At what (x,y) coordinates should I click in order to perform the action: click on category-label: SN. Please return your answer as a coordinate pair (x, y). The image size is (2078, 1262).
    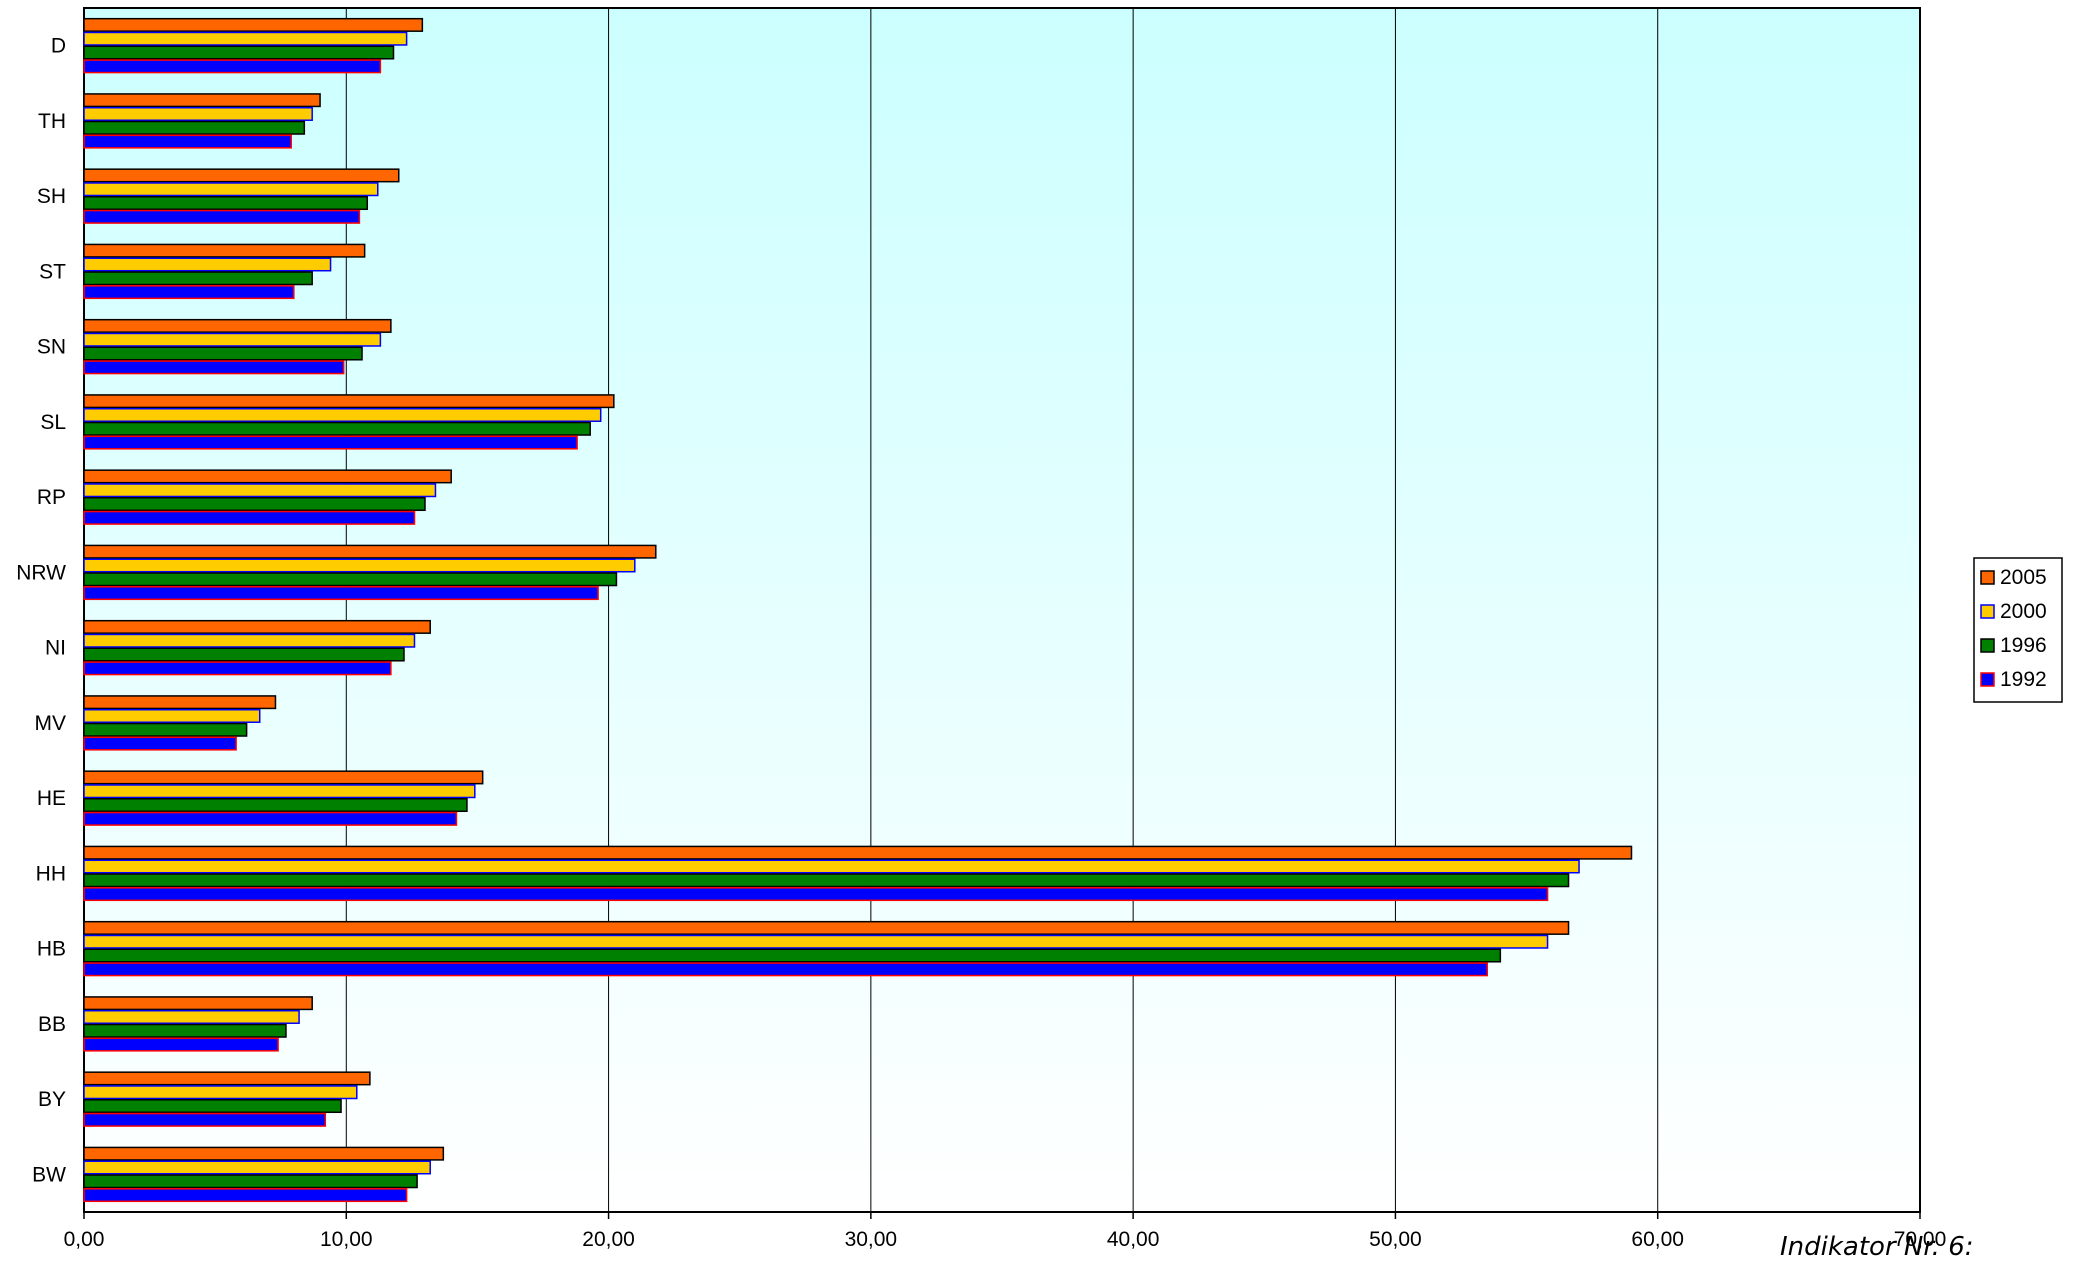
    Looking at the image, I should click on (51, 347).